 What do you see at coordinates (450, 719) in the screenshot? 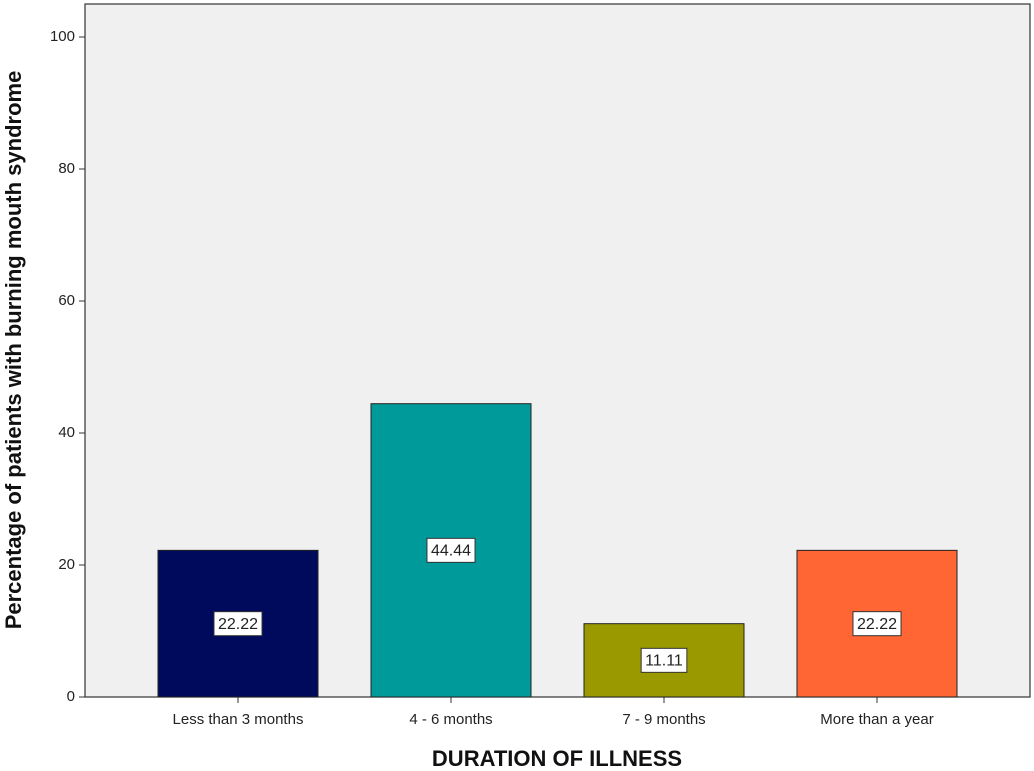
I see `x-tick-label: 4 - 6 months` at bounding box center [450, 719].